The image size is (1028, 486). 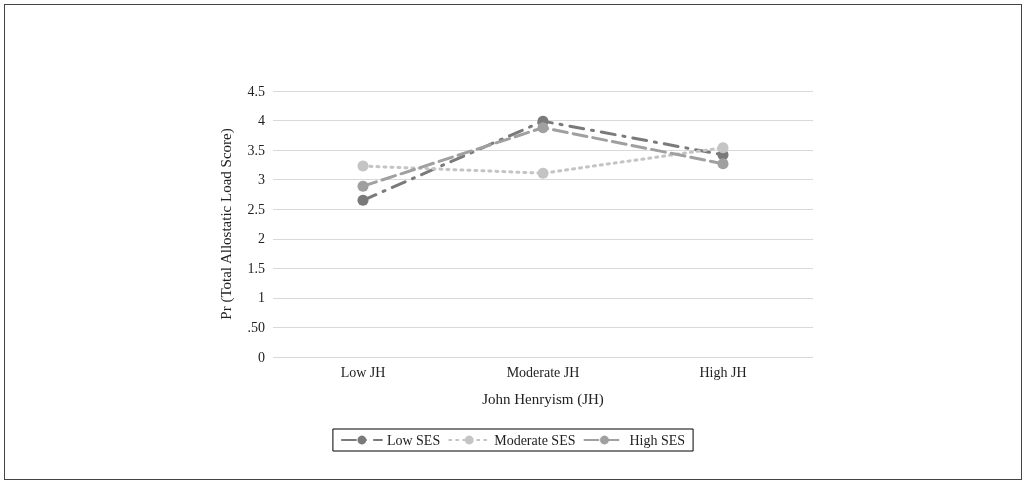 What do you see at coordinates (413, 440) in the screenshot?
I see `legend-label: Low SES` at bounding box center [413, 440].